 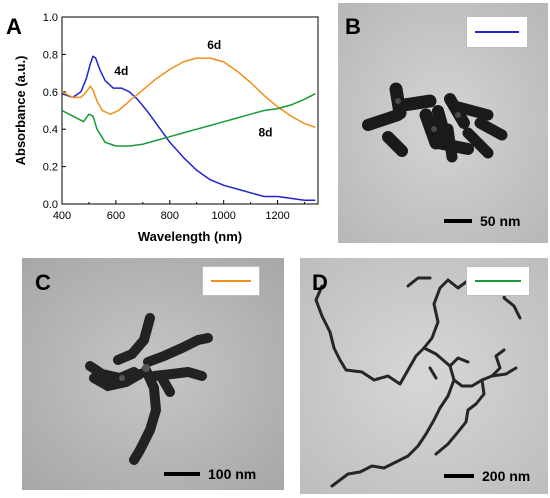 I want to click on legend-swatch-b, so click(x=497, y=32).